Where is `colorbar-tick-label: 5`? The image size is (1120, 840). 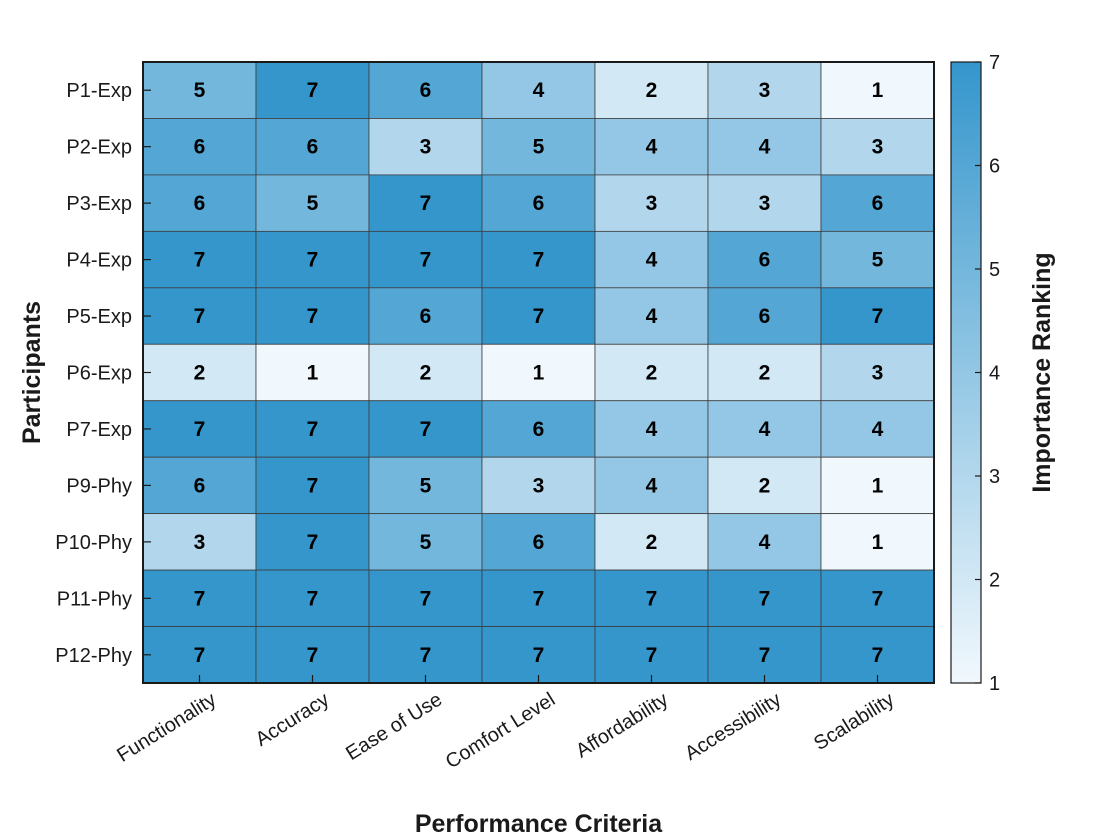
colorbar-tick-label: 5 is located at coordinates (994, 270).